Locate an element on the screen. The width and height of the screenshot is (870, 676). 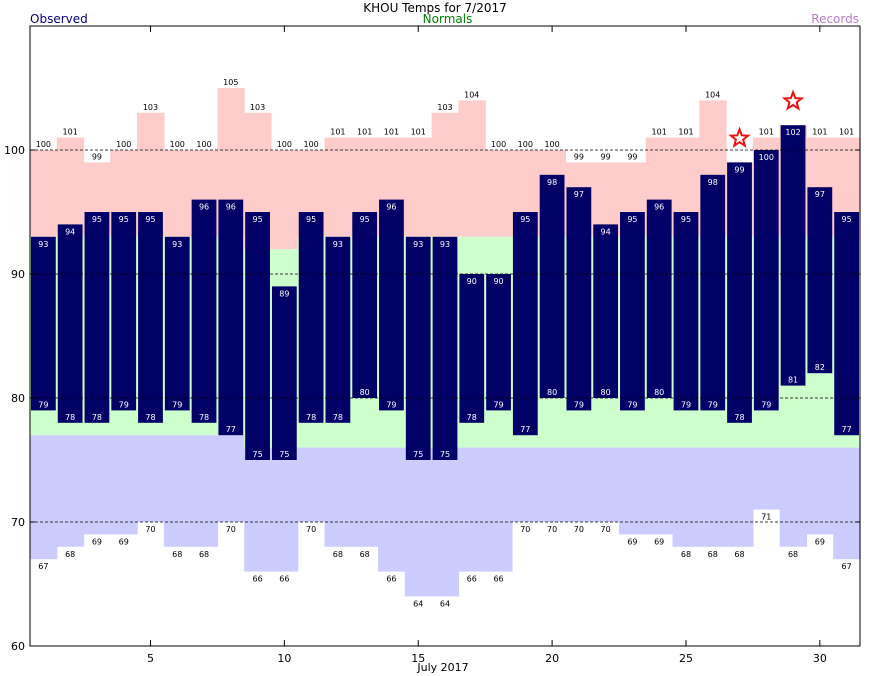
observed-low-label-day-15: 75 is located at coordinates (418, 454).